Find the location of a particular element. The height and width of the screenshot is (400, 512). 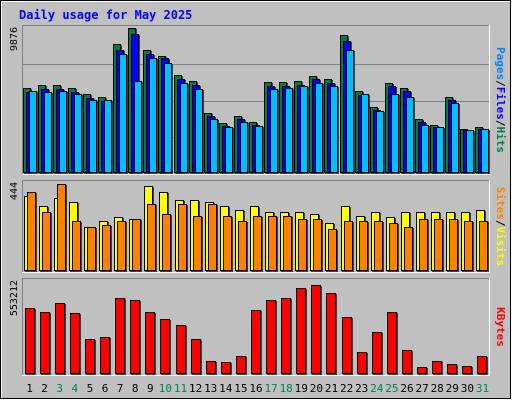

label-hits: Hits is located at coordinates (500, 140).